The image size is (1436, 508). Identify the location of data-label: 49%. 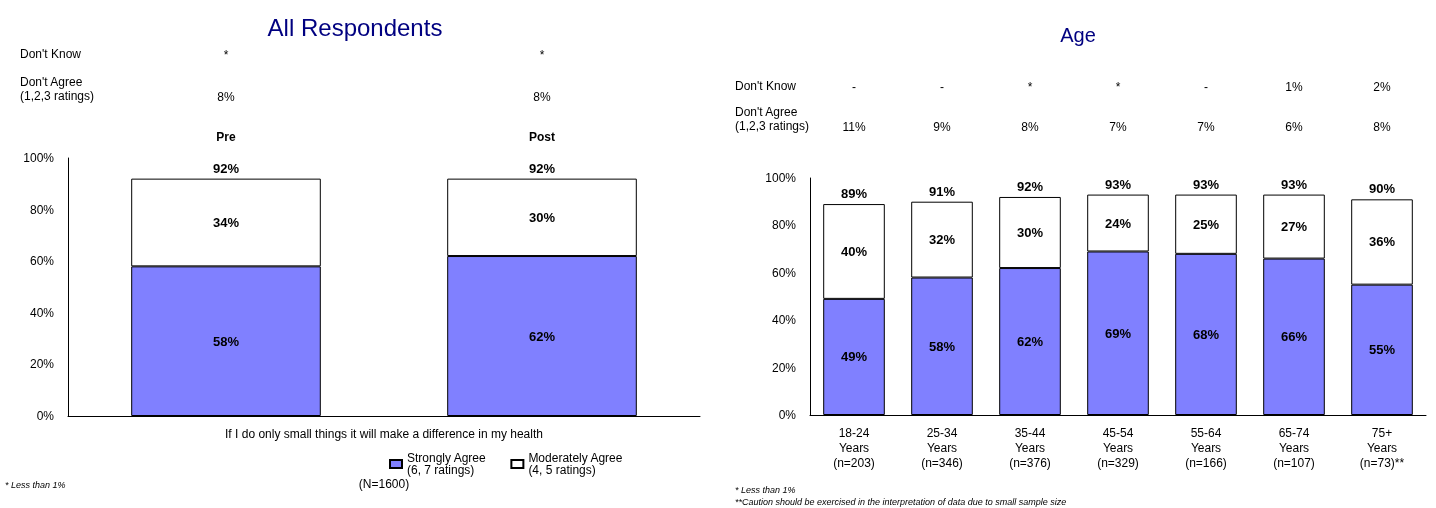
(854, 357).